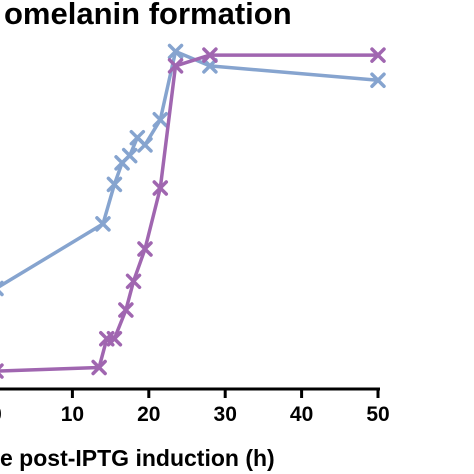  What do you see at coordinates (225, 414) in the screenshot?
I see `x-tick-label: 30` at bounding box center [225, 414].